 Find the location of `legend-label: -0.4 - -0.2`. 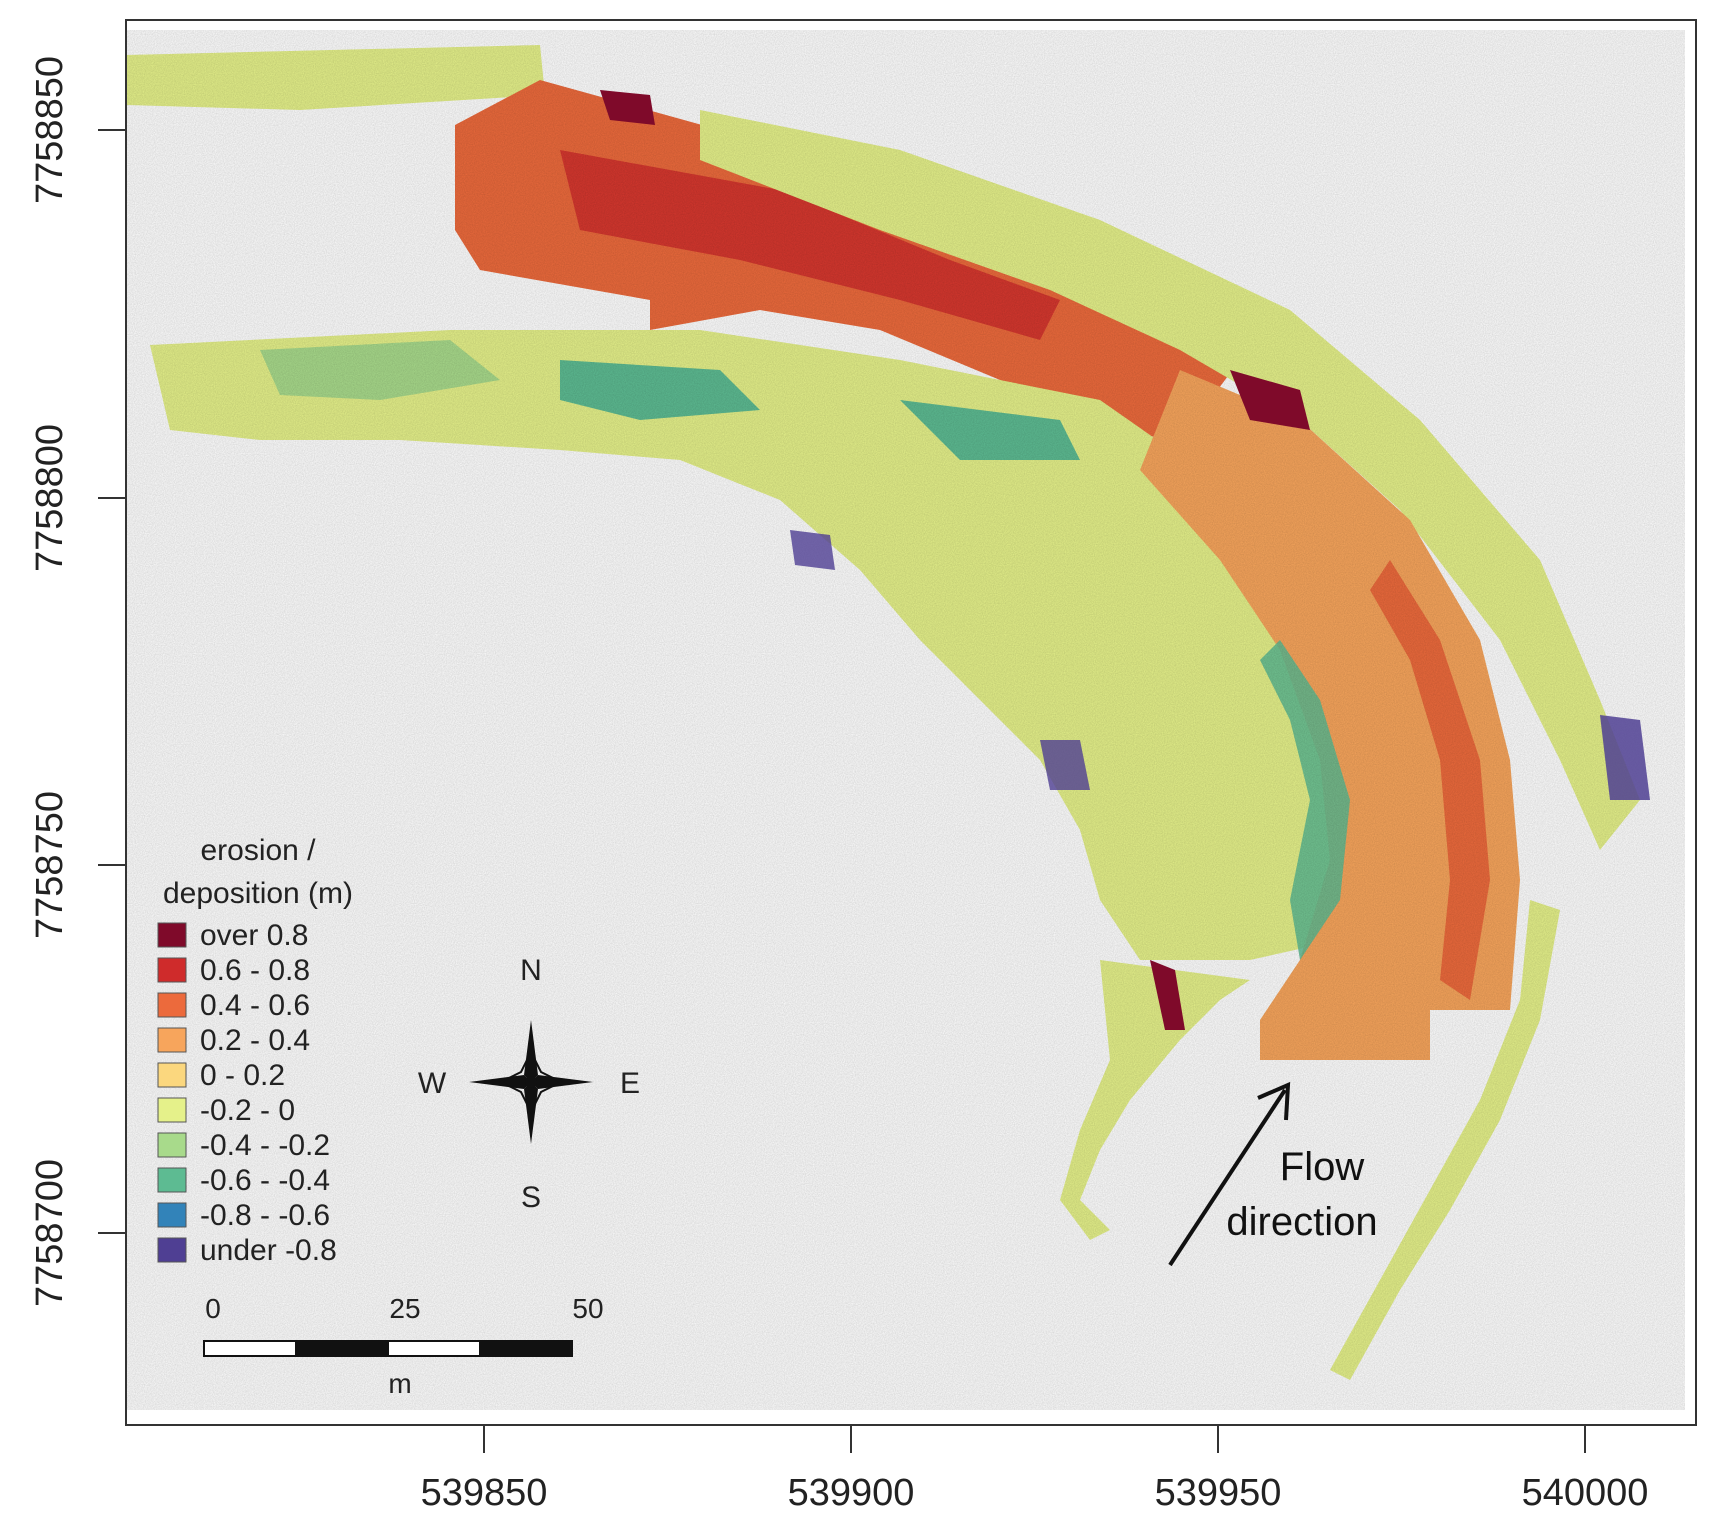

legend-label: -0.4 - -0.2 is located at coordinates (265, 1145).